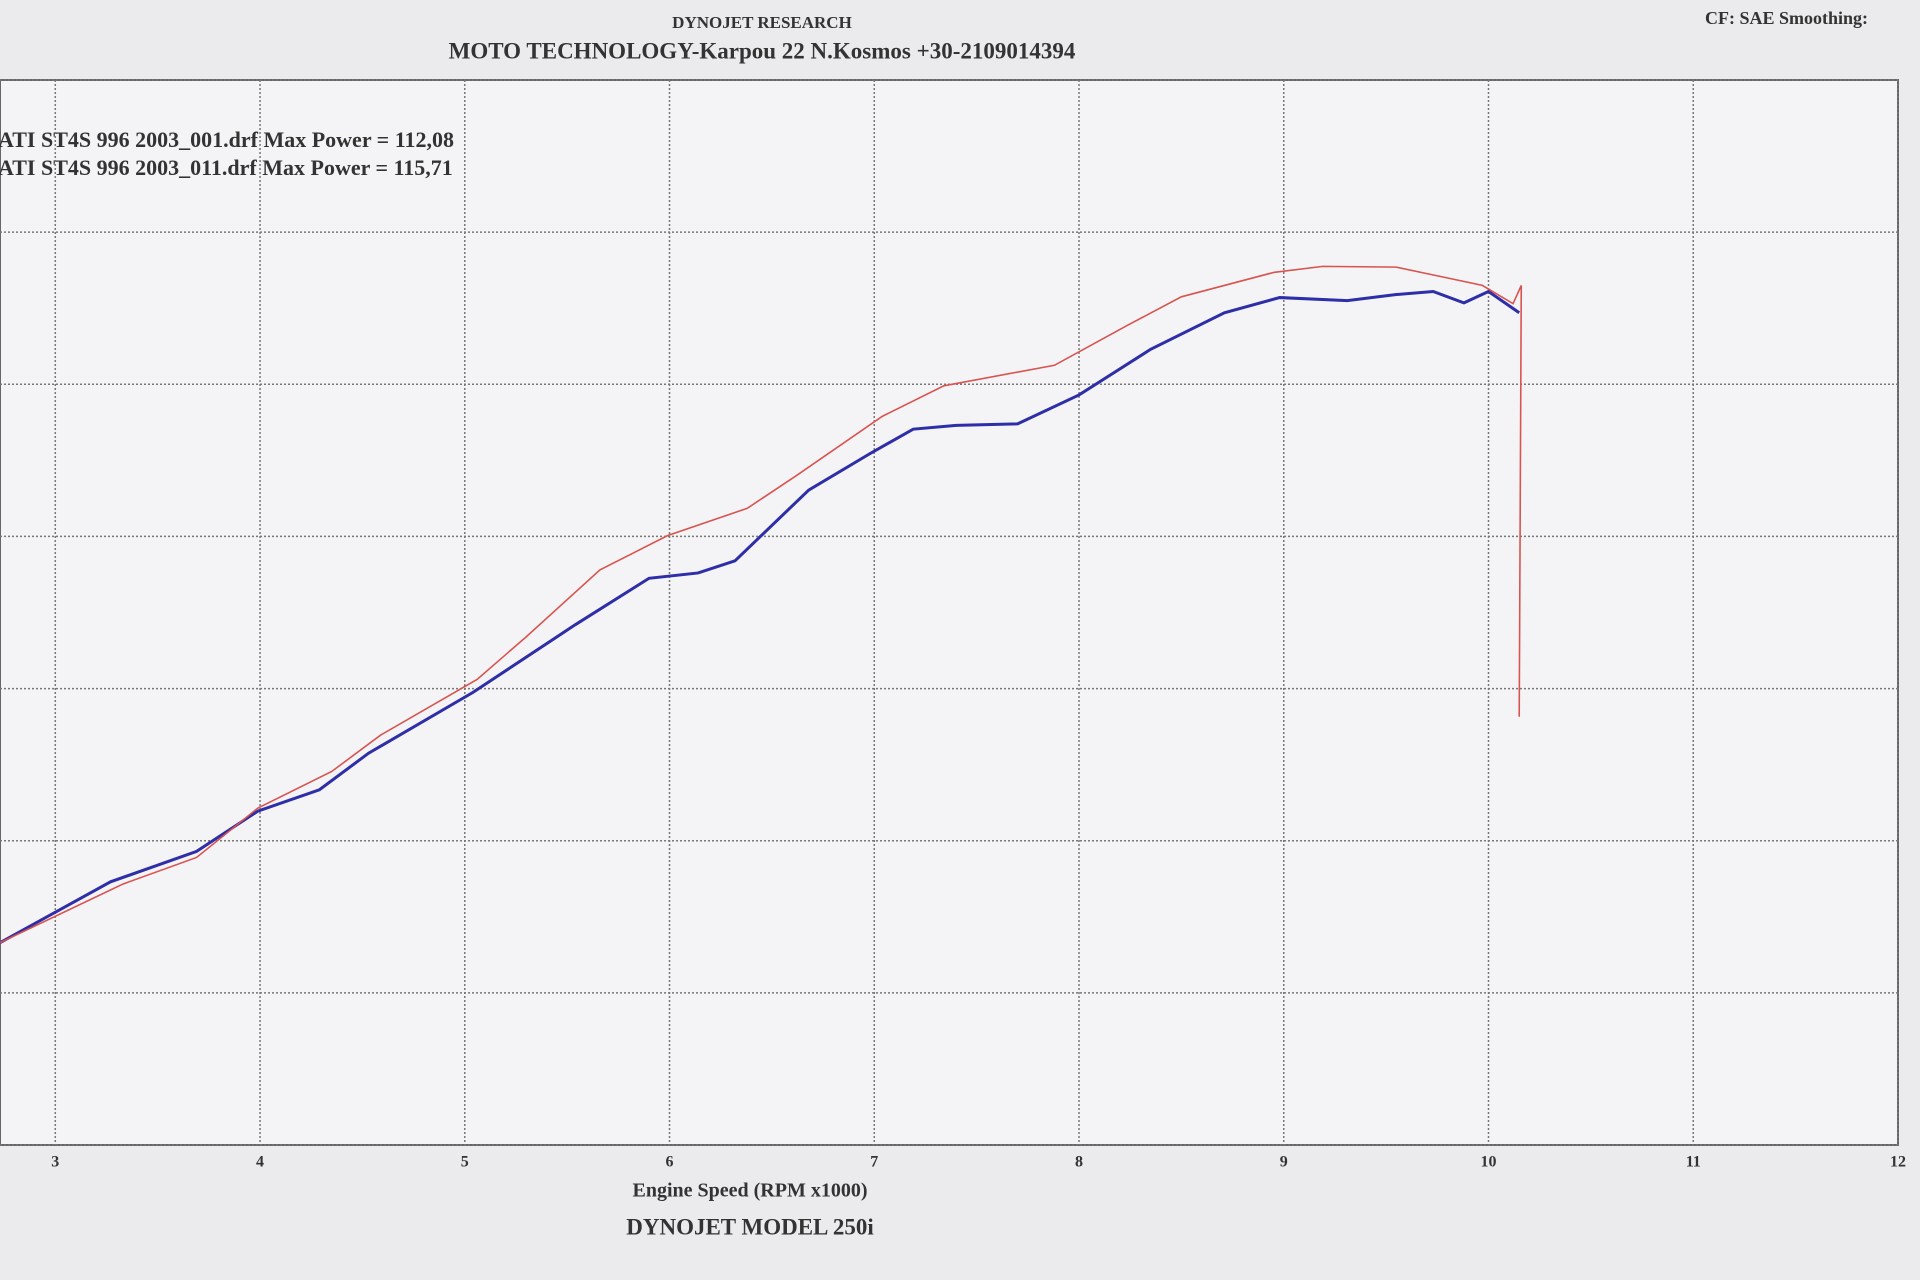 Image resolution: width=1920 pixels, height=1280 pixels. Describe the element at coordinates (1079, 1162) in the screenshot. I see `x-tick-label: 8` at that location.